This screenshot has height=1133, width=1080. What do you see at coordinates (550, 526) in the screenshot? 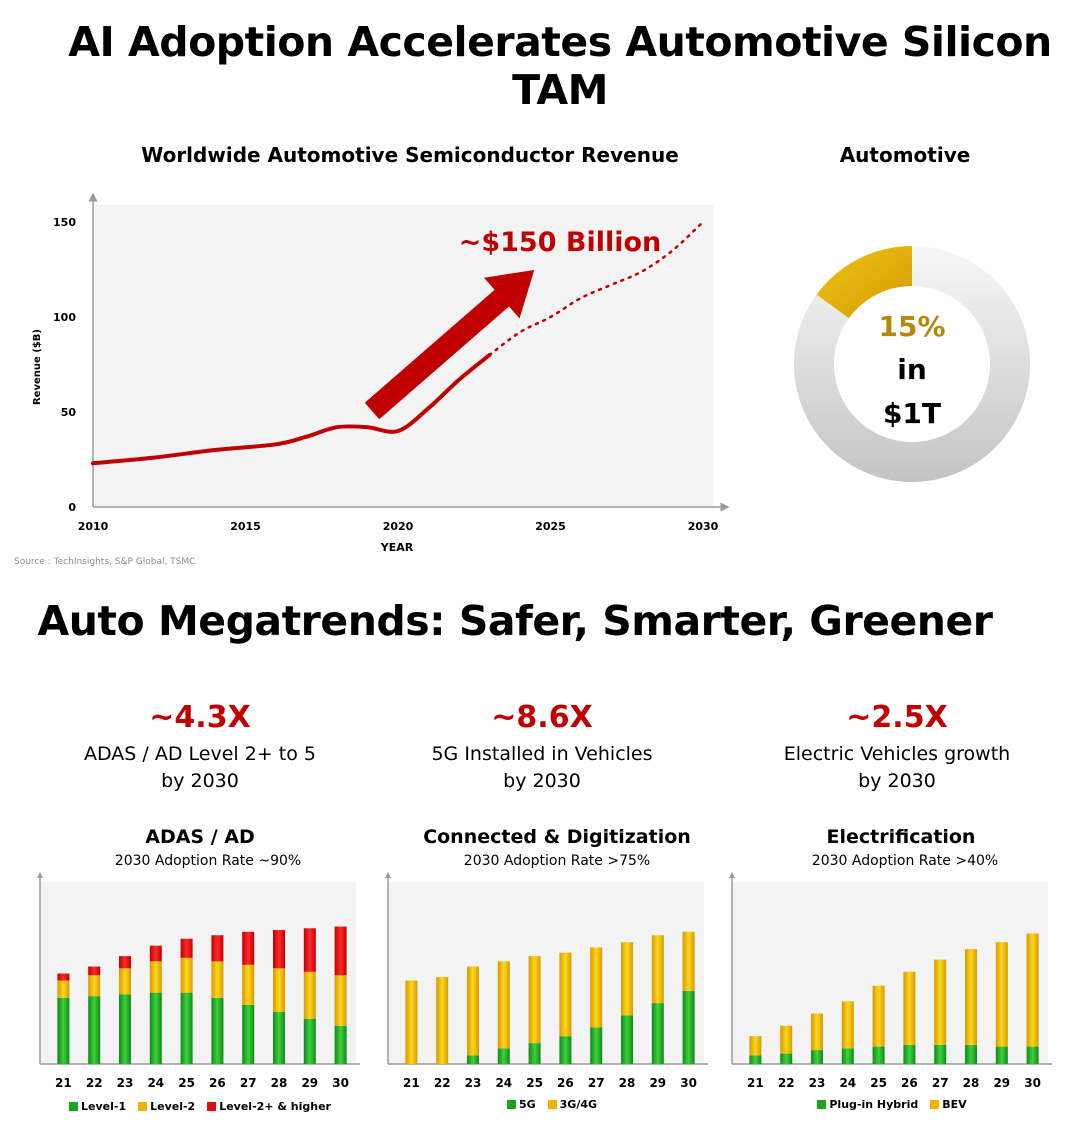
I see `revenue-x-tick: 2025` at bounding box center [550, 526].